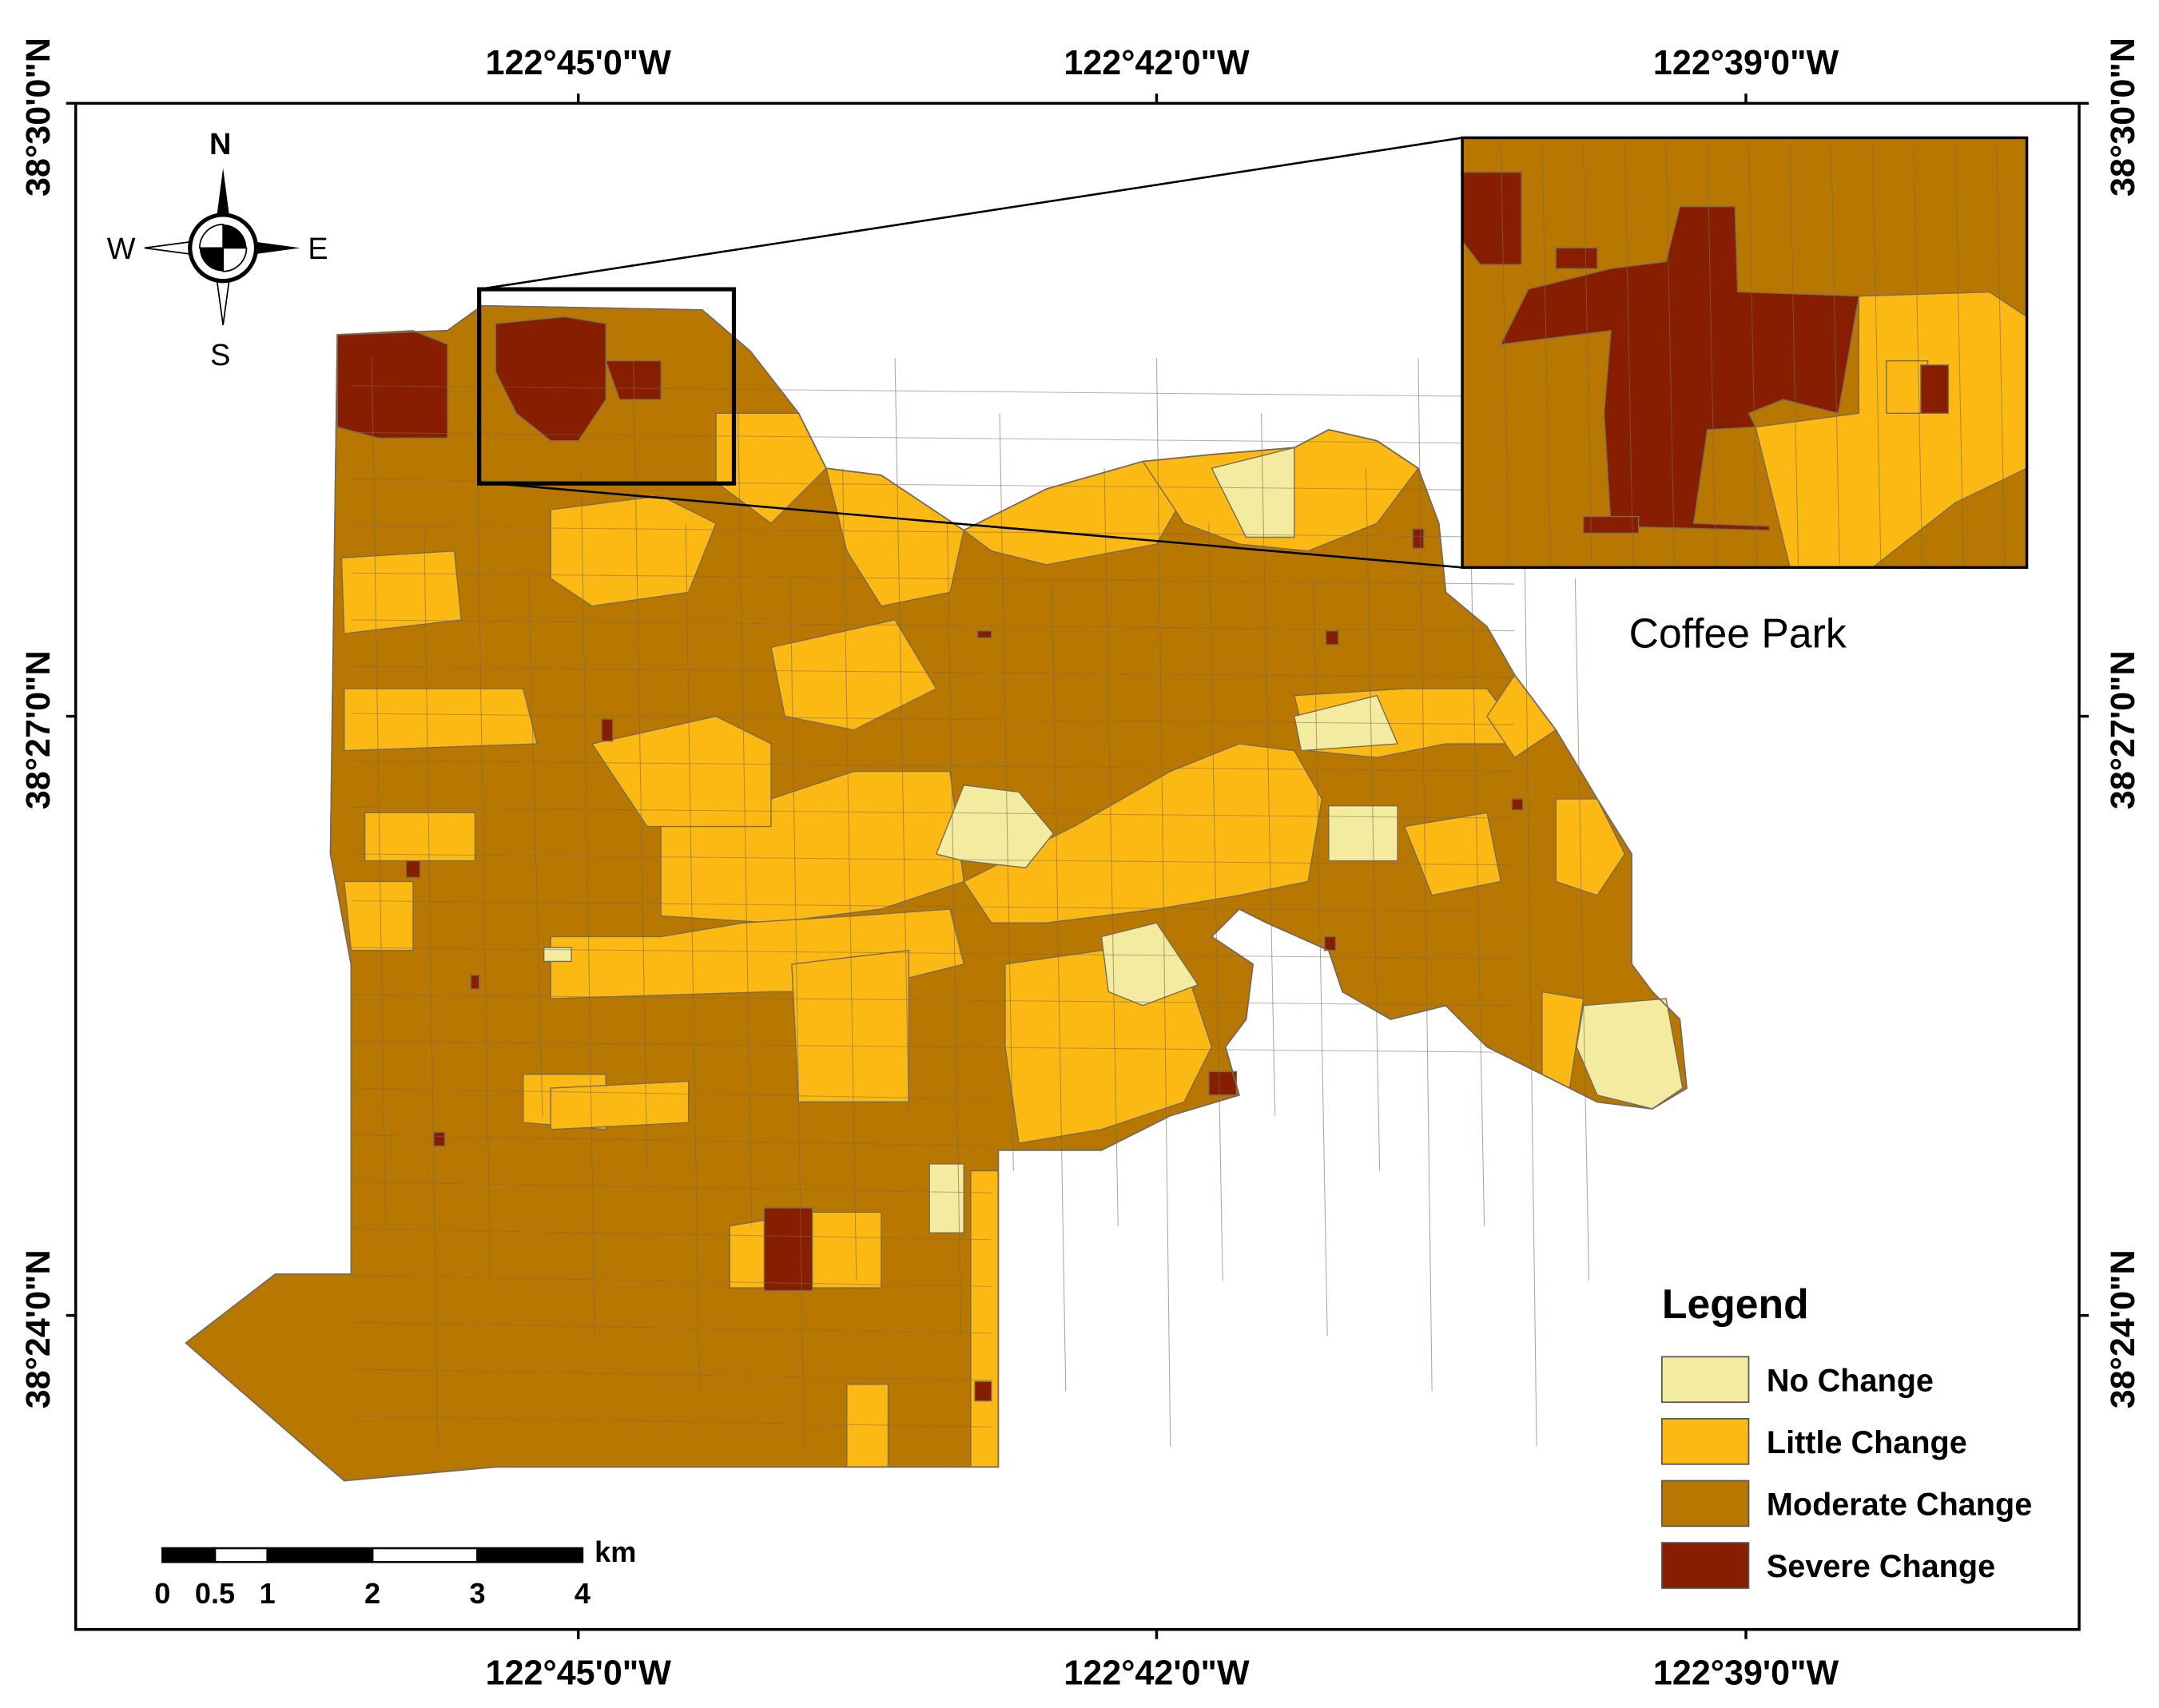  What do you see at coordinates (1746, 1673) in the screenshot?
I see `lon-label-bottom: 122°39'0"W` at bounding box center [1746, 1673].